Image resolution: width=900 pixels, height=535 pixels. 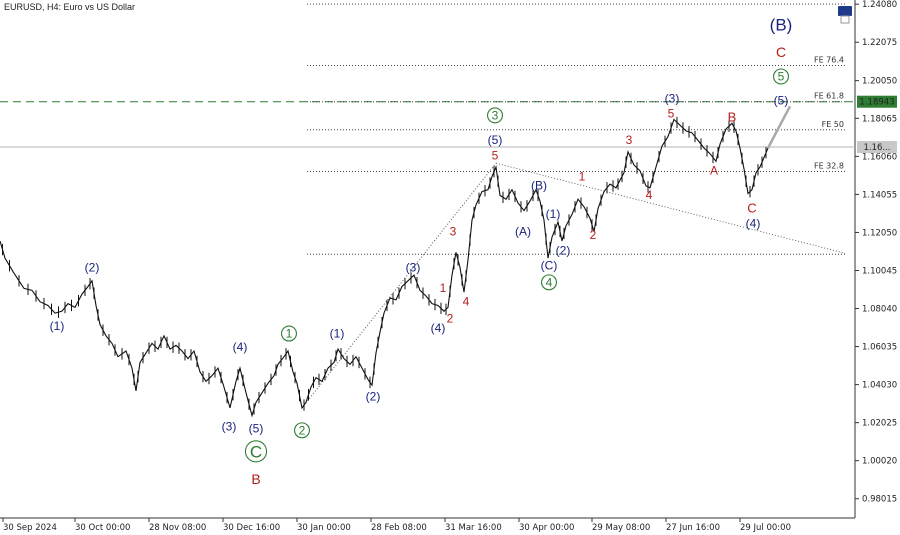 I want to click on x-tick-label: 31 Mar 16:00, so click(x=473, y=528).